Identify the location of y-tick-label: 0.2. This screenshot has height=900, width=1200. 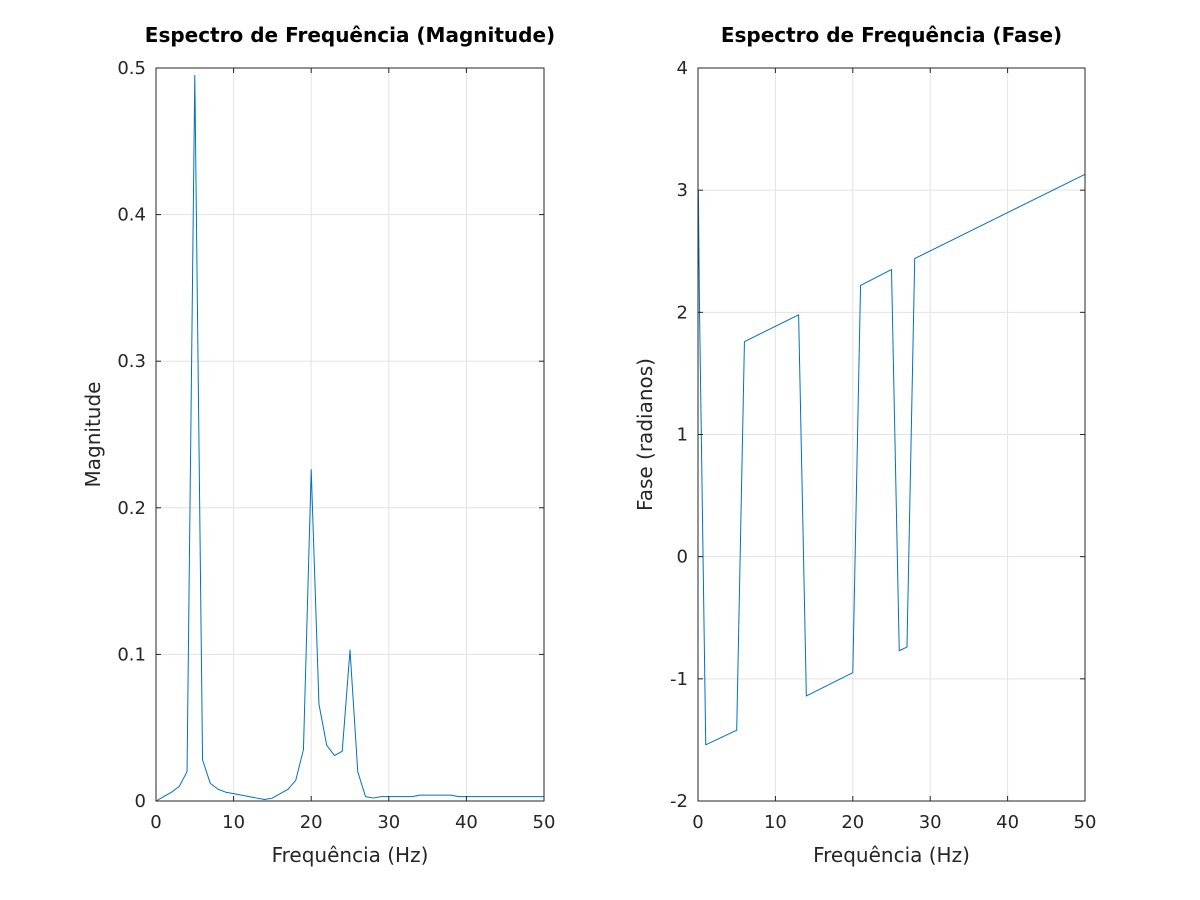
(131, 508).